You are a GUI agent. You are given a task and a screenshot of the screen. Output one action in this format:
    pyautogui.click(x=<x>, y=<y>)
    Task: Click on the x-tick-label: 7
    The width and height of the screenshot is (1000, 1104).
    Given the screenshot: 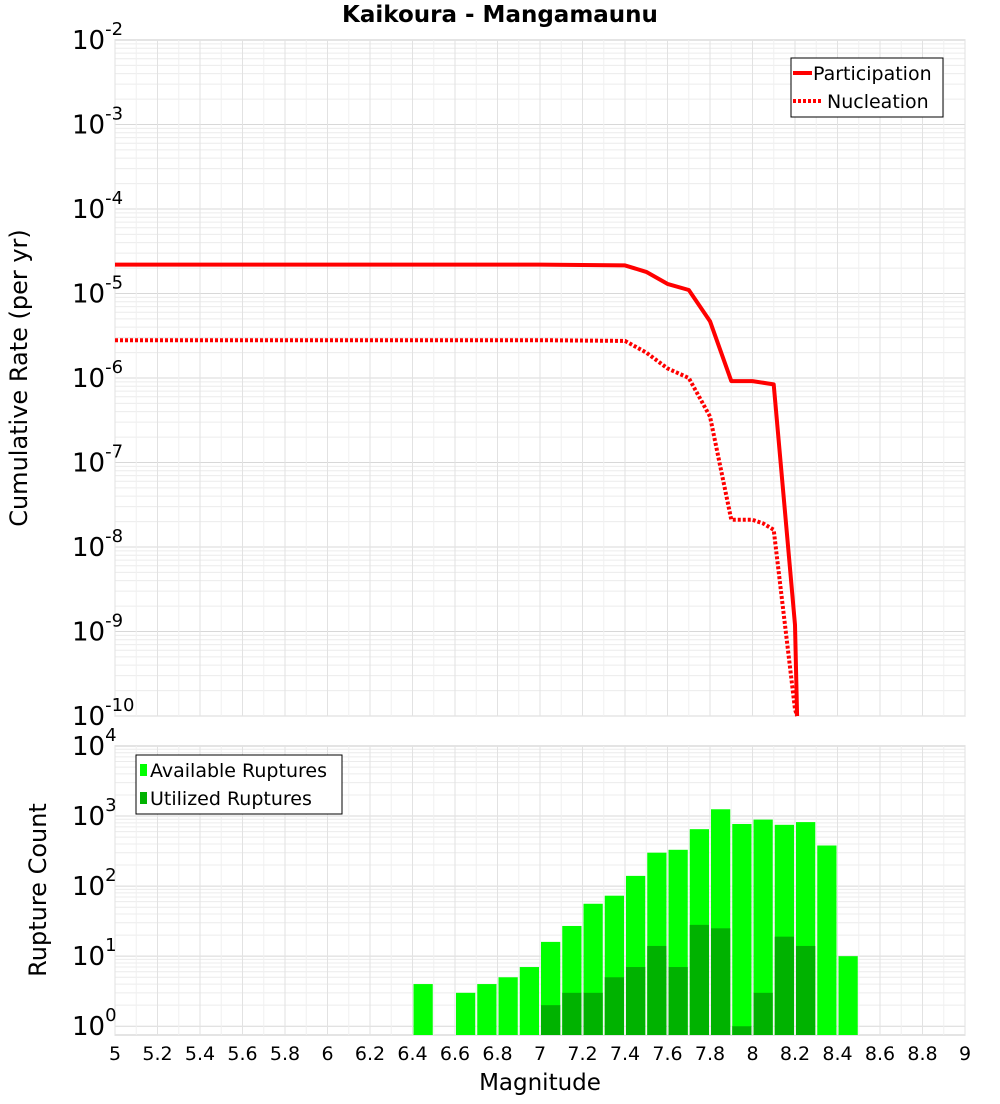 What is the action you would take?
    pyautogui.click(x=540, y=1054)
    